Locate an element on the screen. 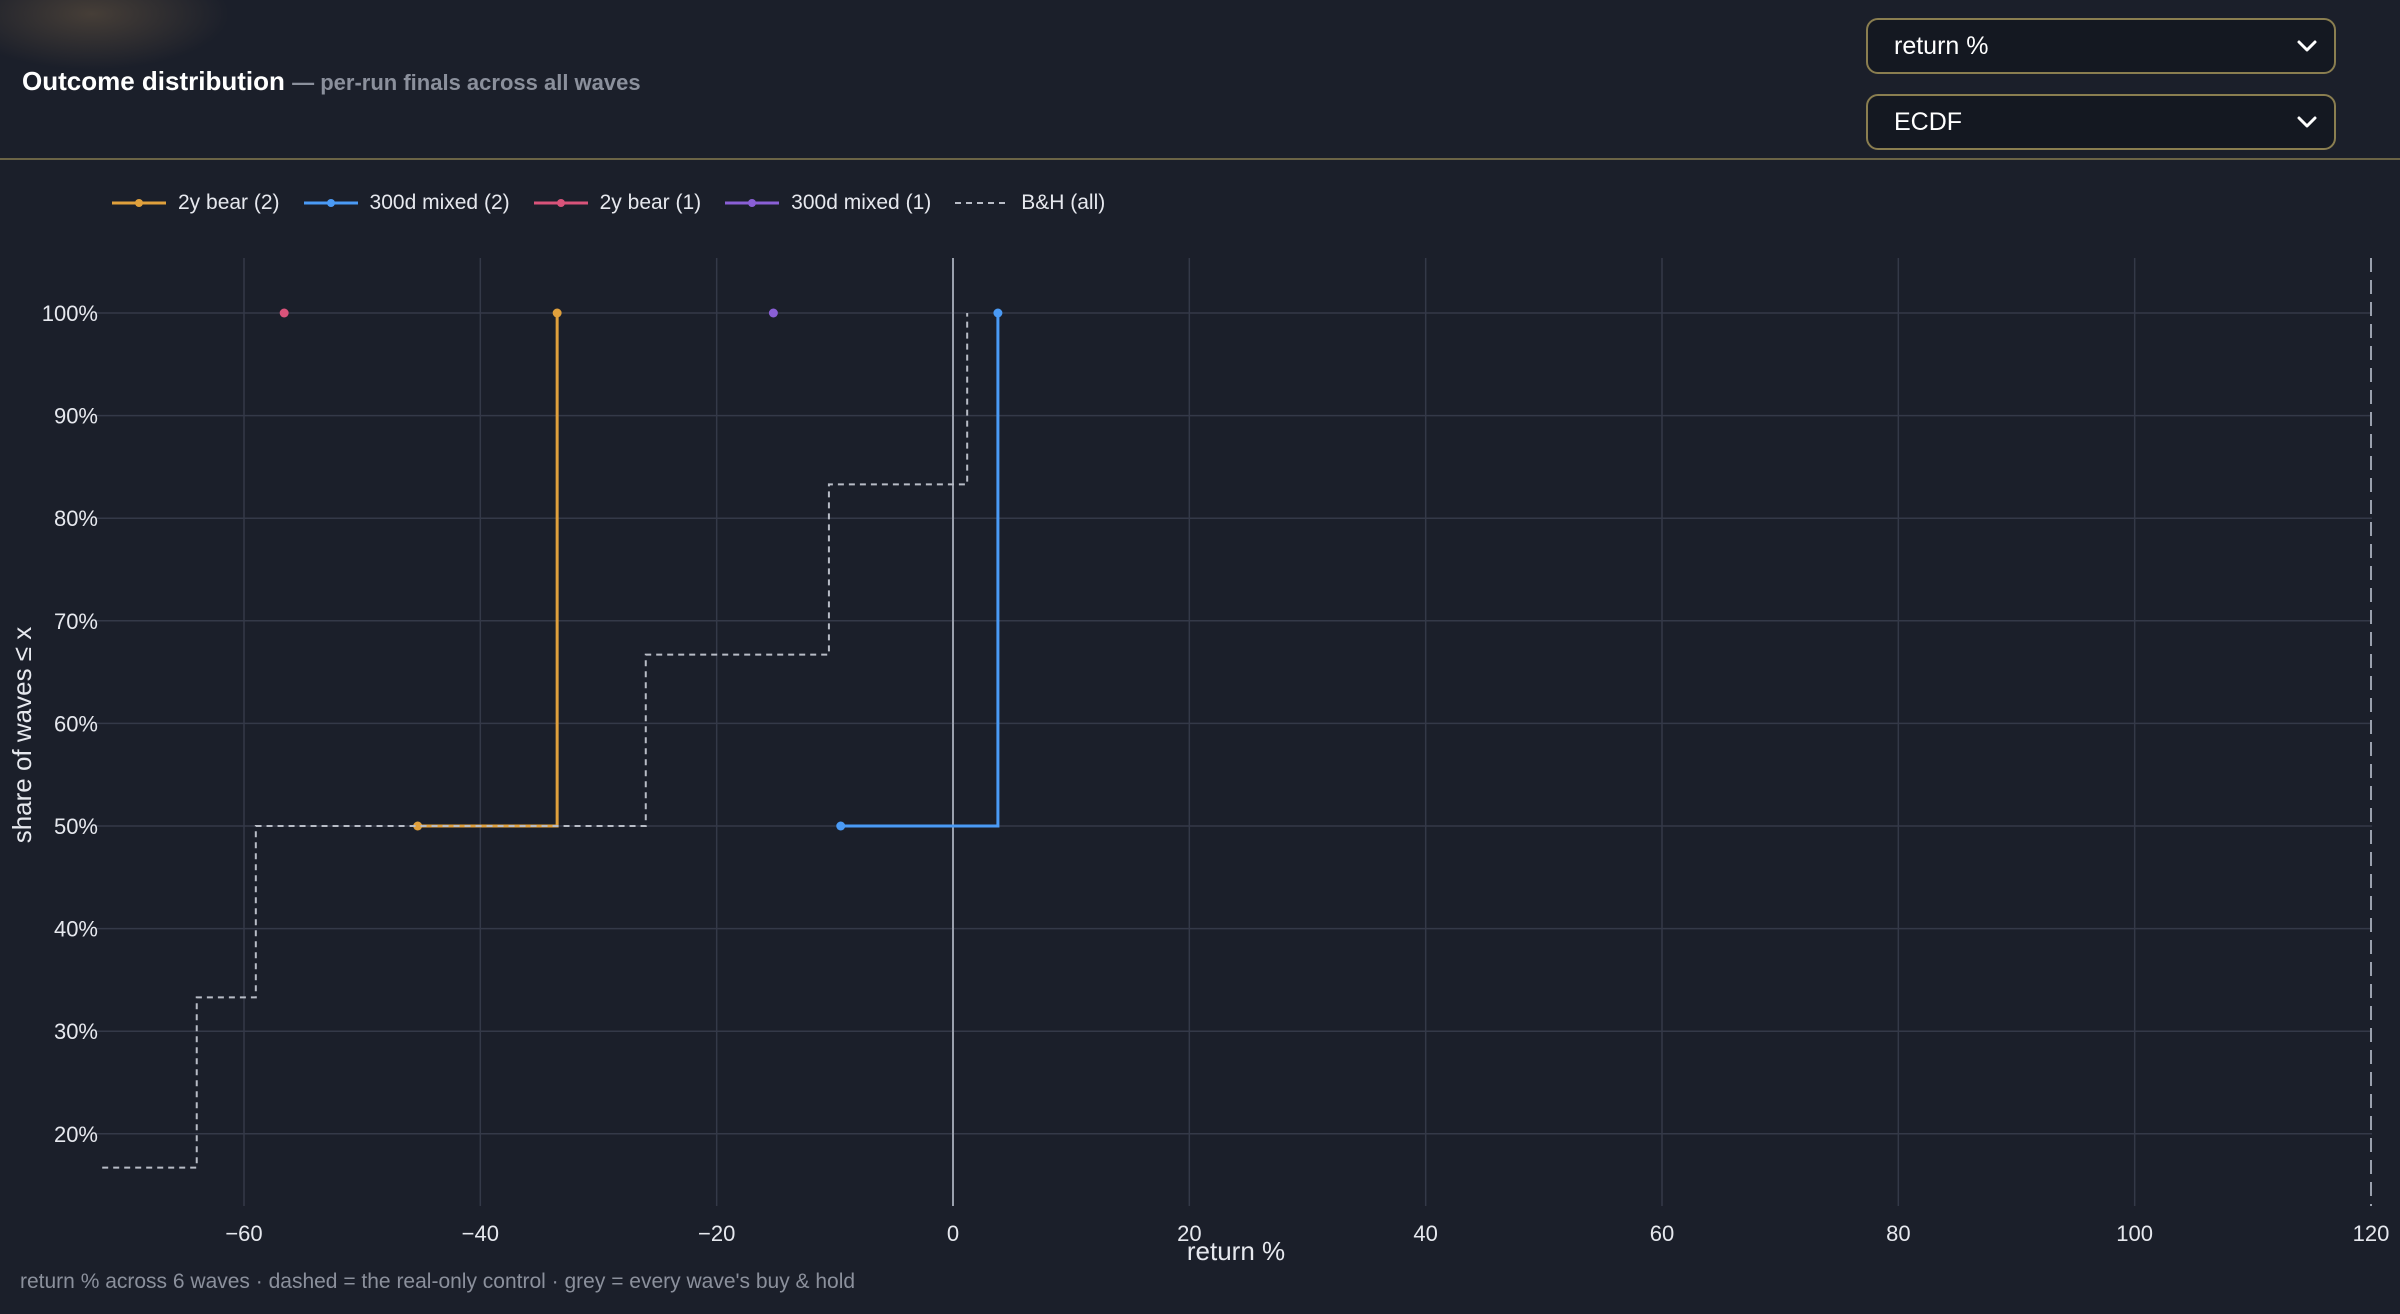  legend-item: 2y bear (2) is located at coordinates (195, 203).